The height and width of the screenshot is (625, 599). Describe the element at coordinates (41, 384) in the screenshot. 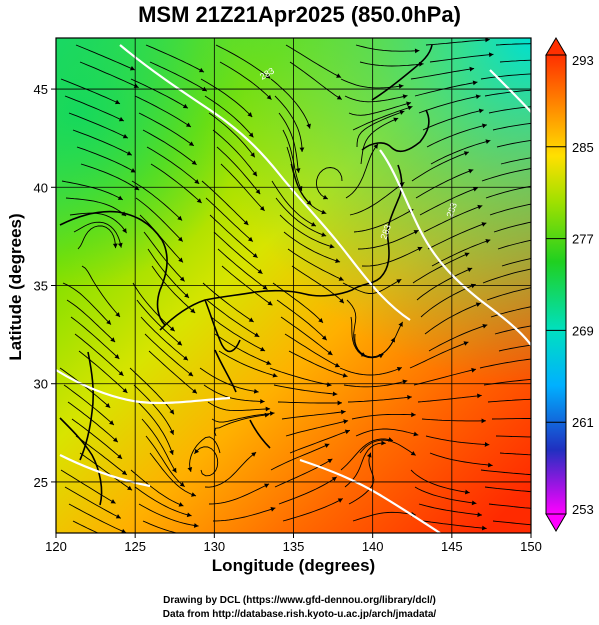

I see `y-tick-label: 30` at that location.